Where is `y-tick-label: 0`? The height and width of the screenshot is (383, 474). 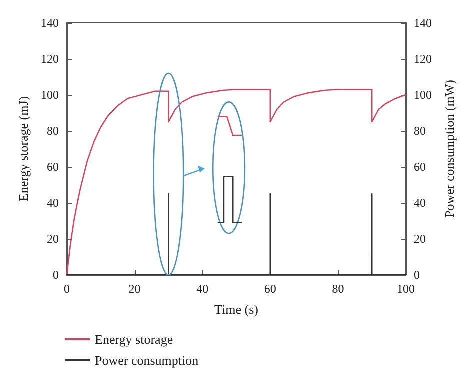 y-tick-label: 0 is located at coordinates (56, 275).